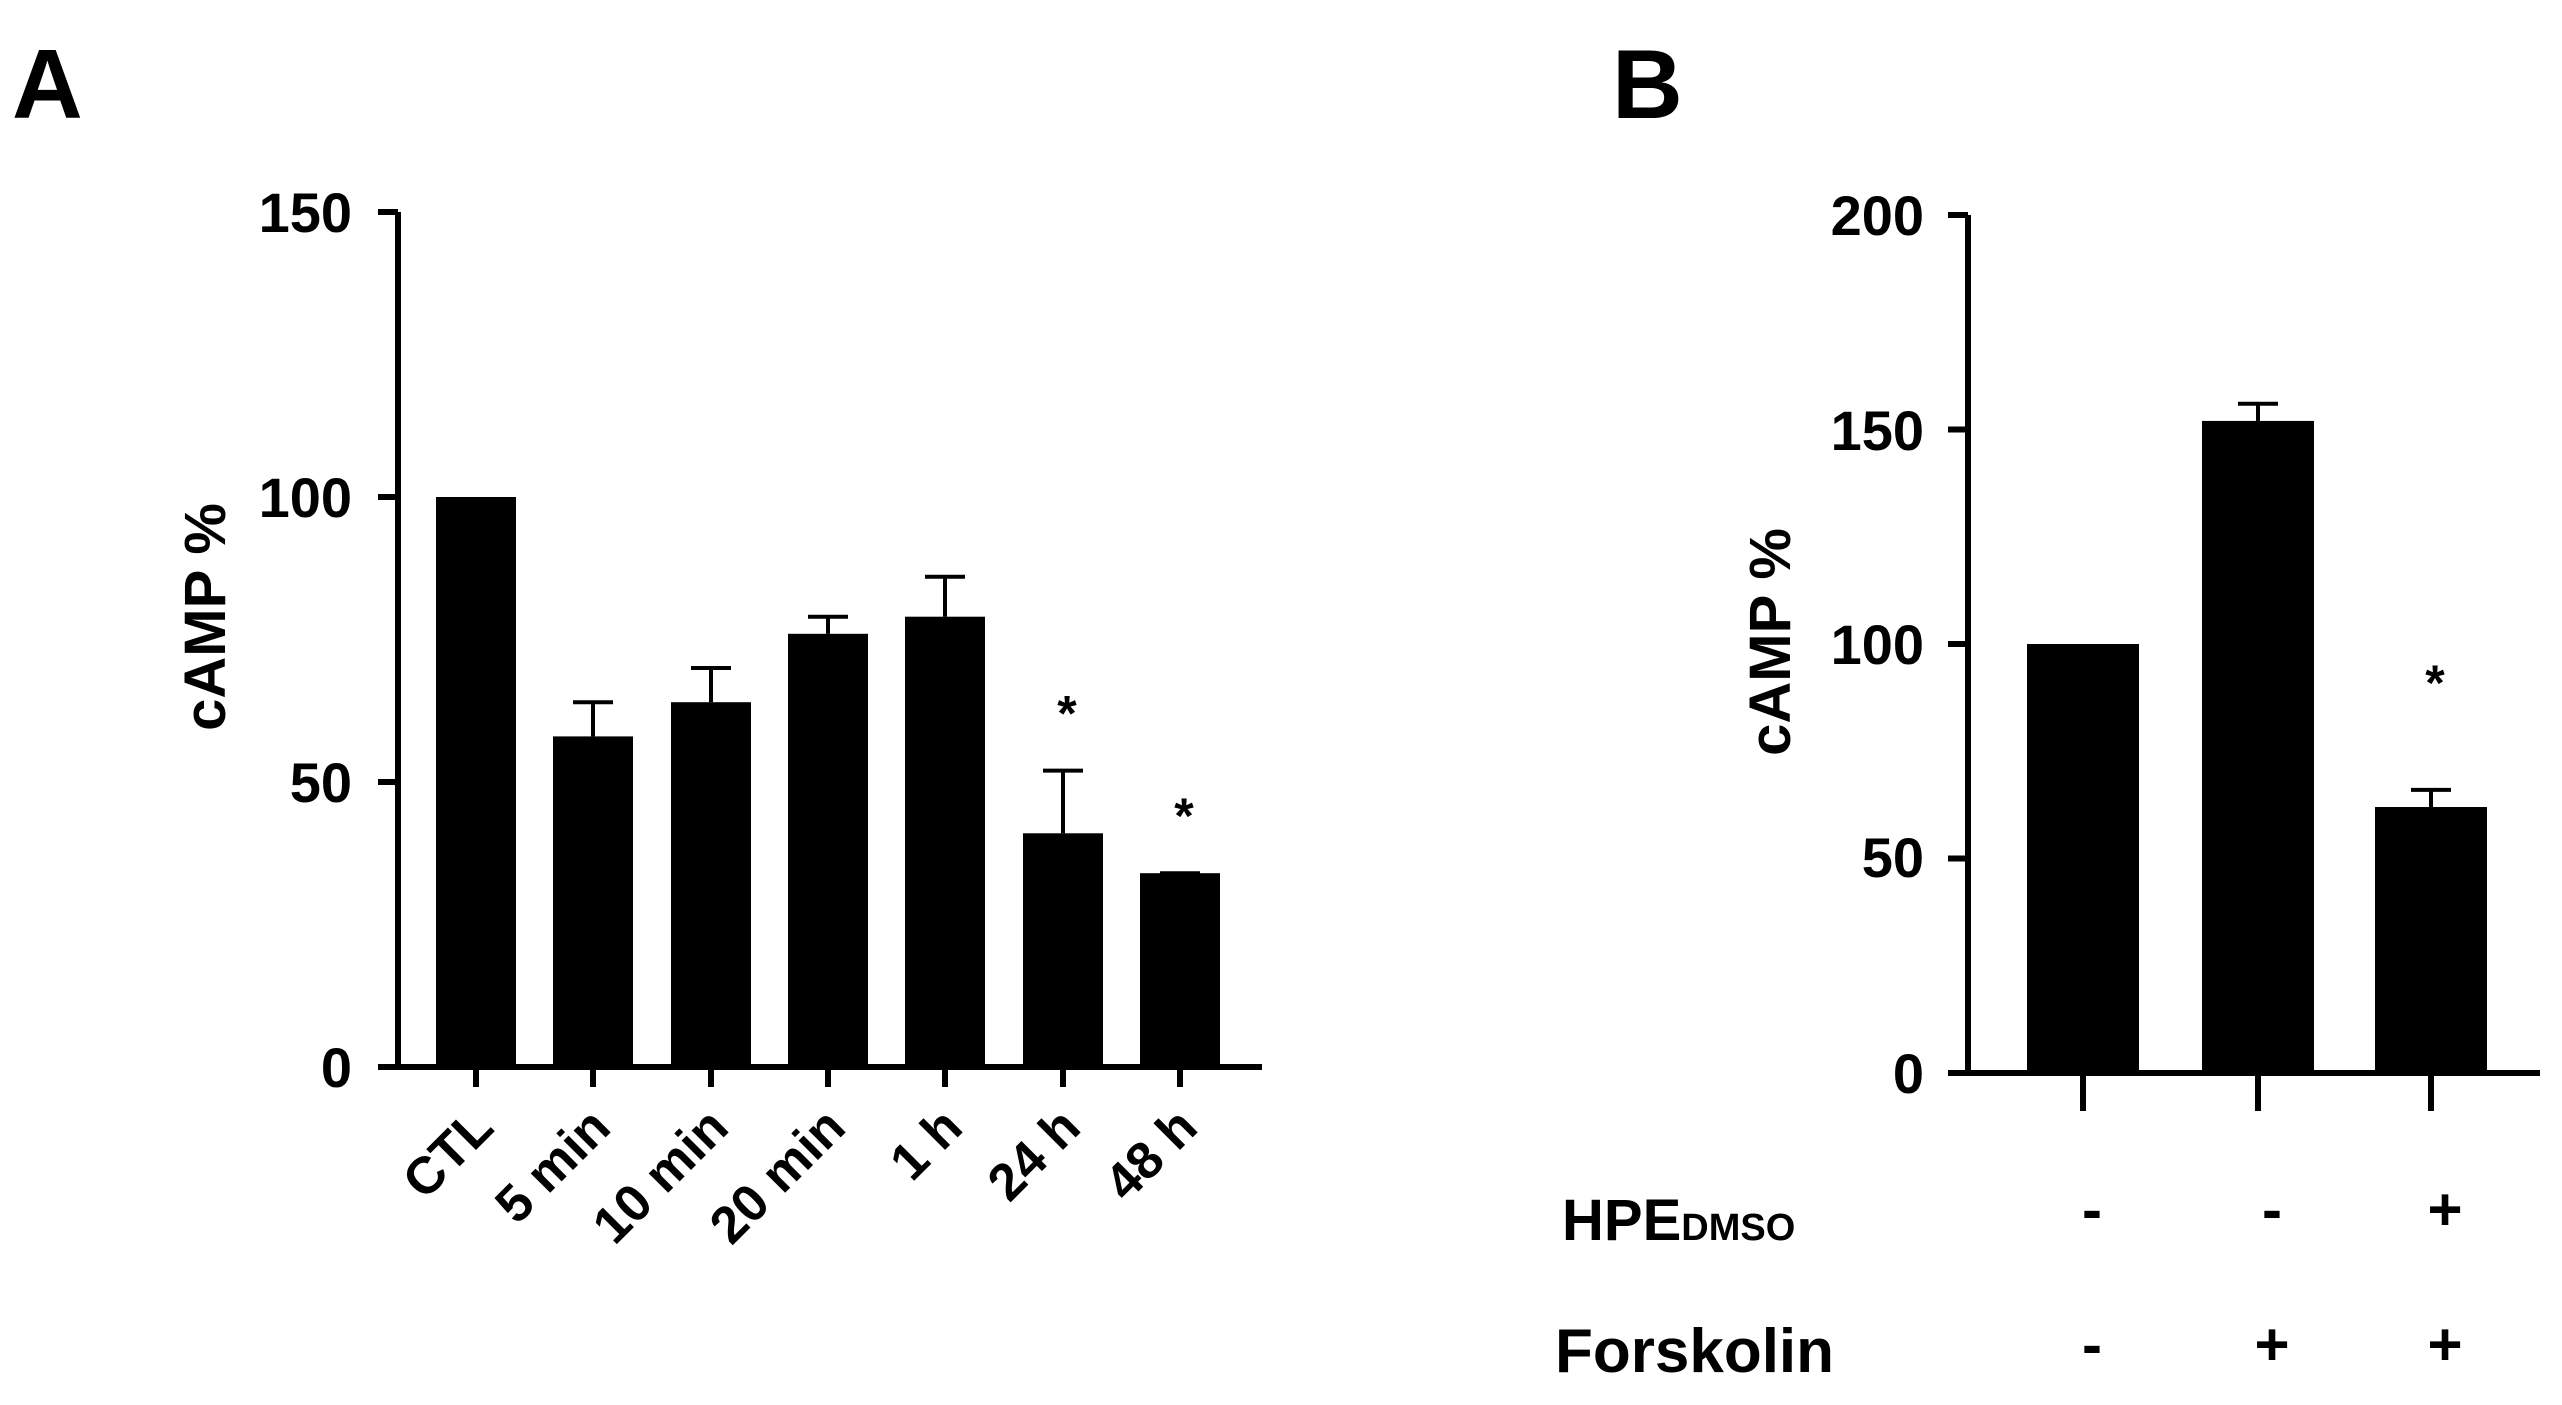 This screenshot has width=2562, height=1405. Describe the element at coordinates (2444, 1209) in the screenshot. I see `hpe-dmso-sign: +` at that location.